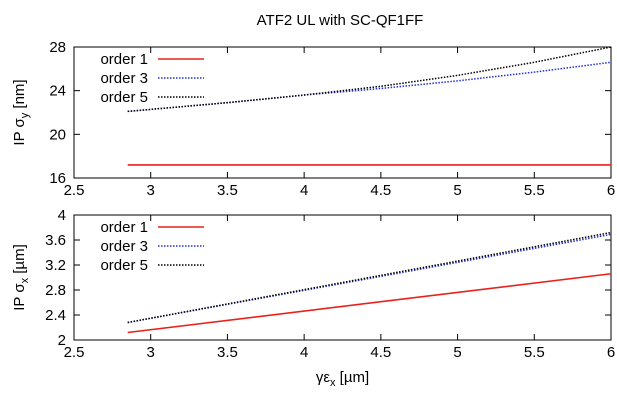 This screenshot has height=393, width=617. I want to click on y-tick-label: 3.2, so click(55, 265).